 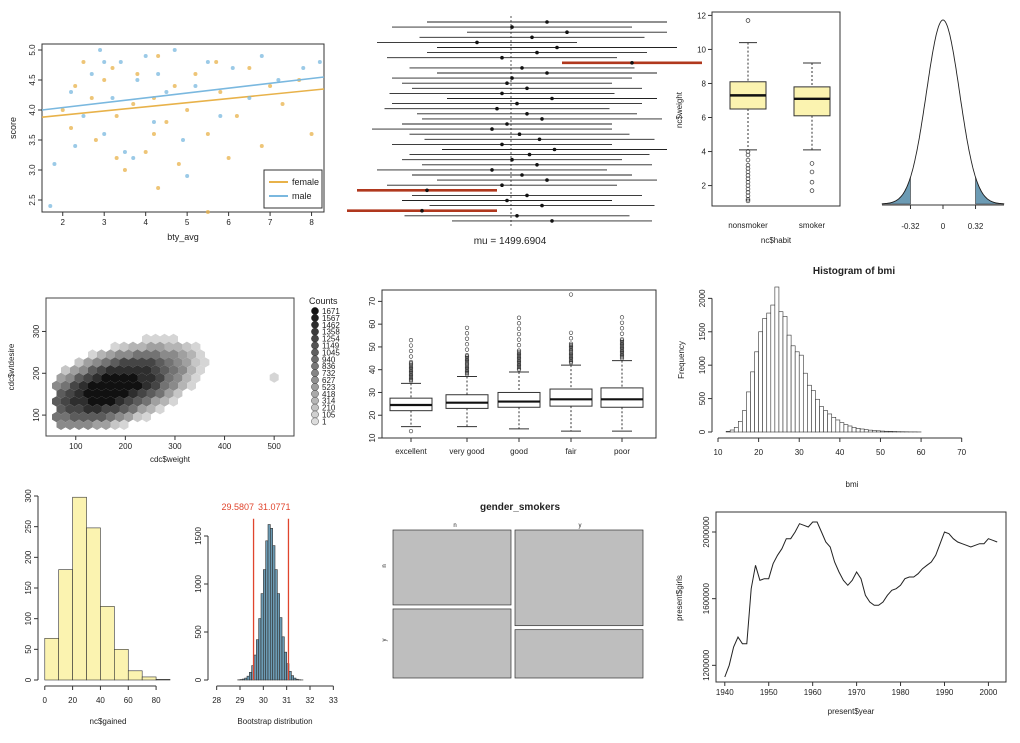 I want to click on hexbin-x-tick-label: 400, so click(x=225, y=446).